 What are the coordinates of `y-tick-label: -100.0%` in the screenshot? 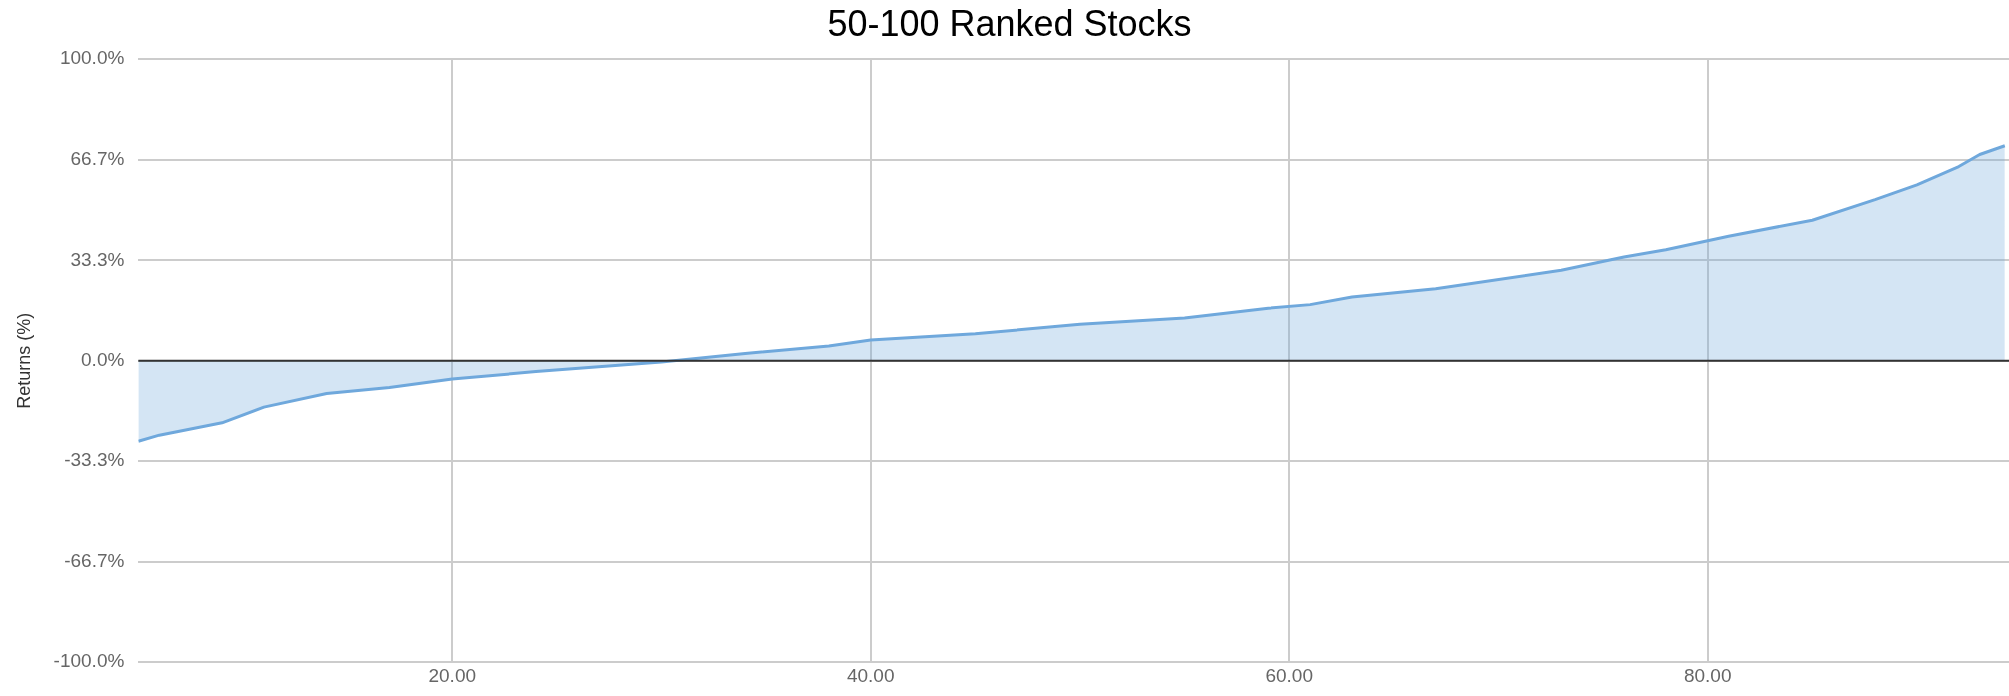 It's located at (89, 661).